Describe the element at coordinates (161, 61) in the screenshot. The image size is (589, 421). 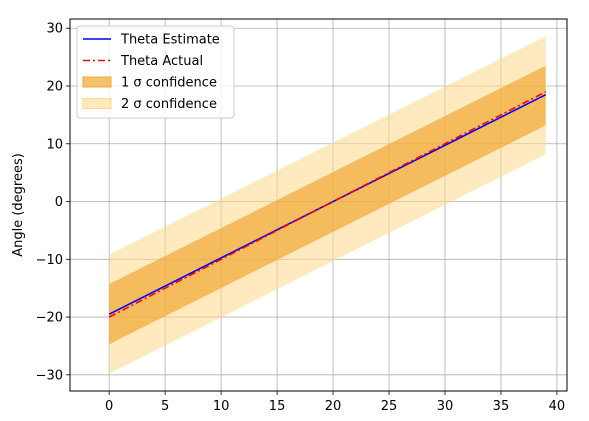
I see `legend-label: Theta Actual` at that location.